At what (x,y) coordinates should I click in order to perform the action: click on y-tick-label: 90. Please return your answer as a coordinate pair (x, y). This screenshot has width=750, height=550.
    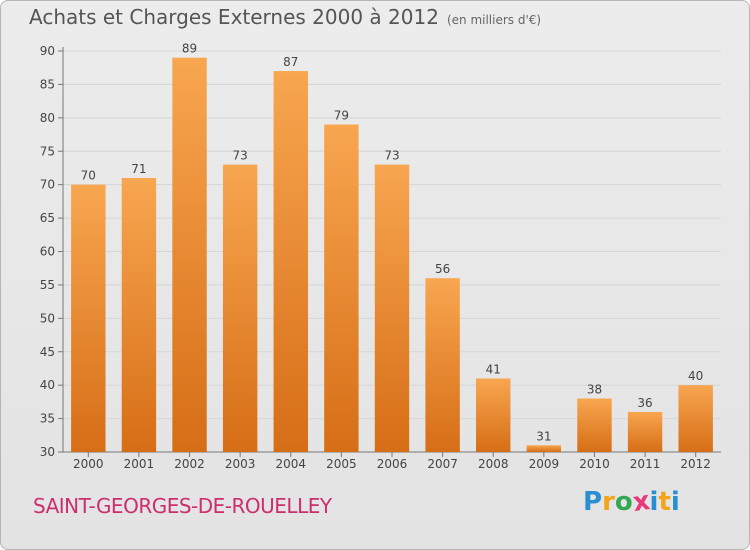
    Looking at the image, I should click on (47, 51).